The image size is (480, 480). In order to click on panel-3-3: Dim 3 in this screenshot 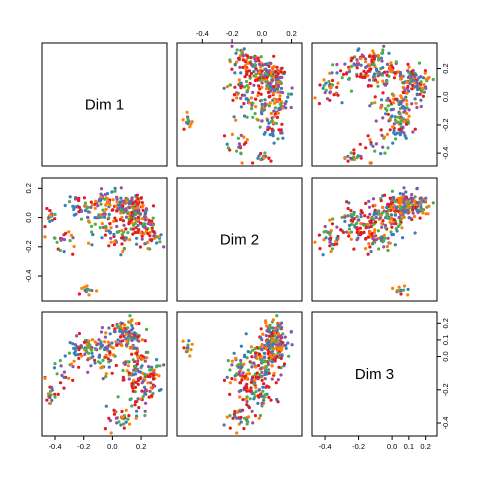, I will do `click(374, 374)`.